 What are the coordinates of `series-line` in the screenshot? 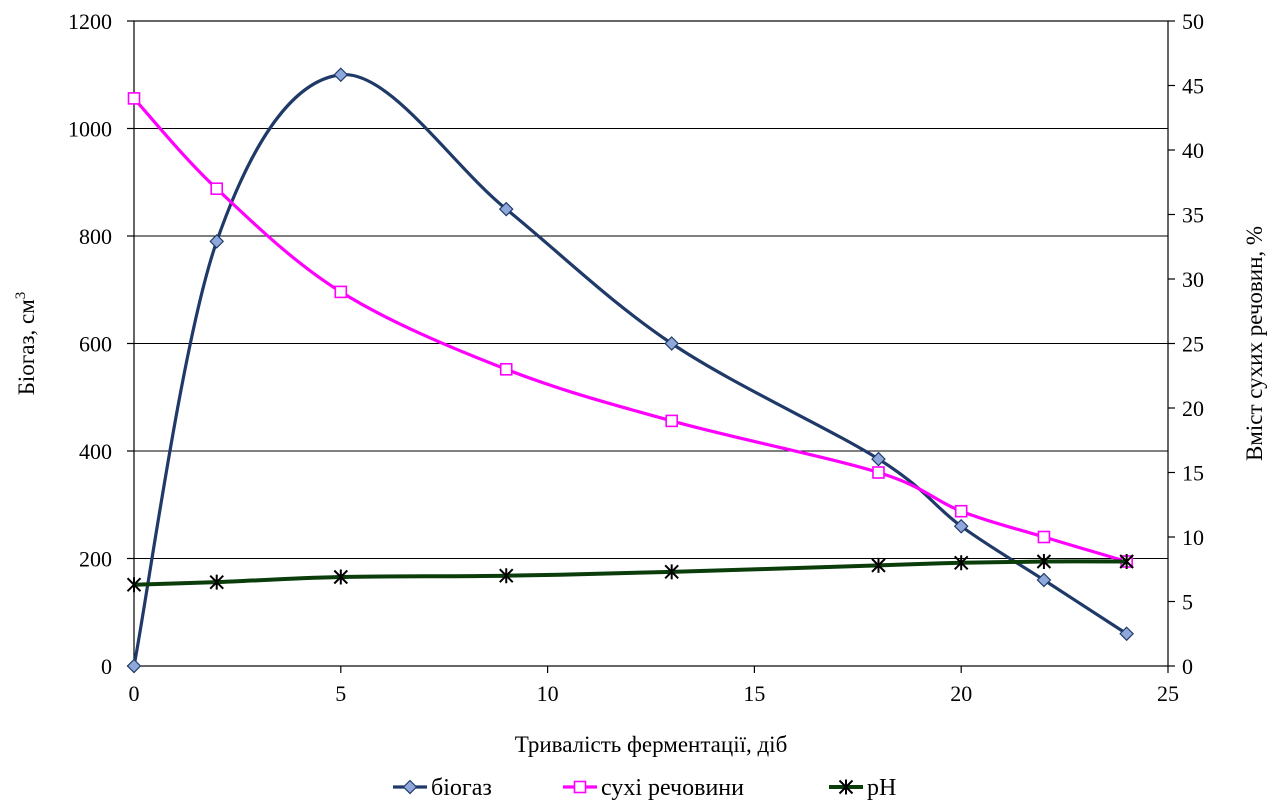 It's located at (630, 572).